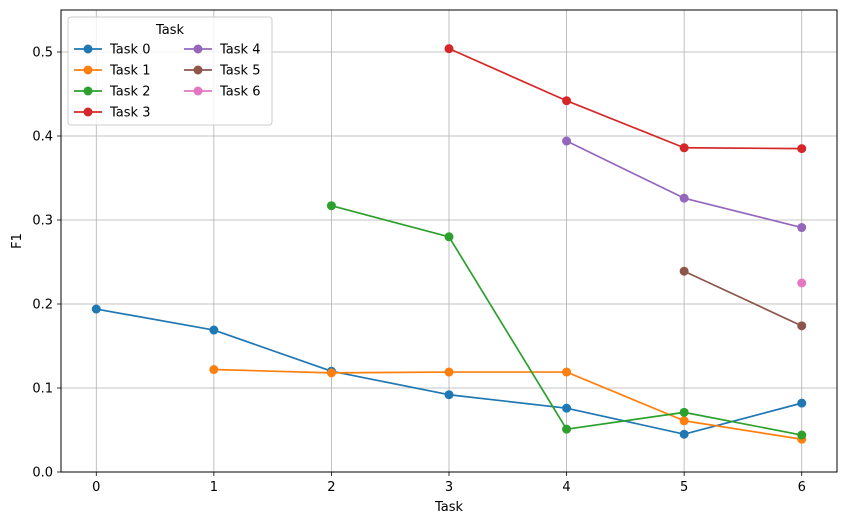 The width and height of the screenshot is (846, 525). Describe the element at coordinates (214, 487) in the screenshot. I see `x-tick-label: 1` at that location.